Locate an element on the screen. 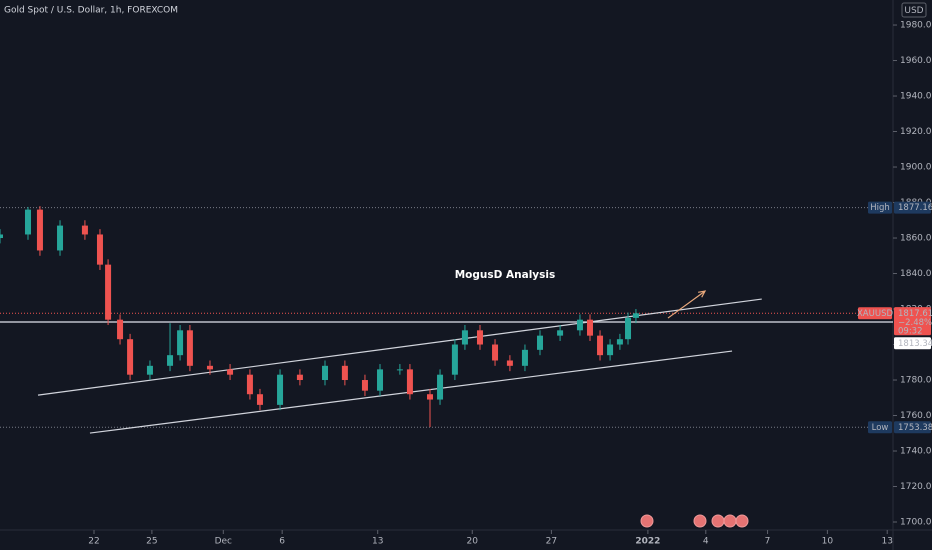 This screenshot has height=550, width=932. line-price-box is located at coordinates (912, 343).